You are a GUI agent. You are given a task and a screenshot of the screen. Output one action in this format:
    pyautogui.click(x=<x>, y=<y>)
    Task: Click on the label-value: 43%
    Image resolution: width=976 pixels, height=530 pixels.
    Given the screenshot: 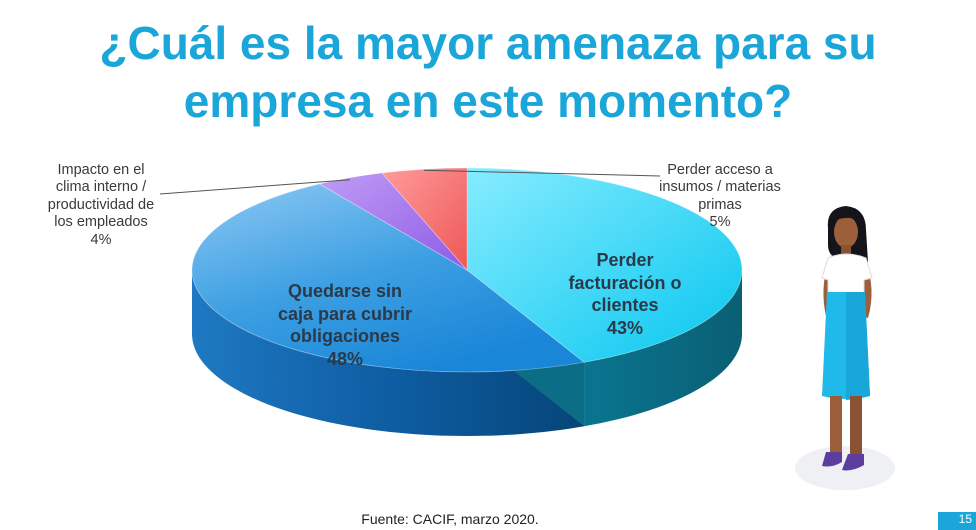 What is the action you would take?
    pyautogui.click(x=625, y=327)
    